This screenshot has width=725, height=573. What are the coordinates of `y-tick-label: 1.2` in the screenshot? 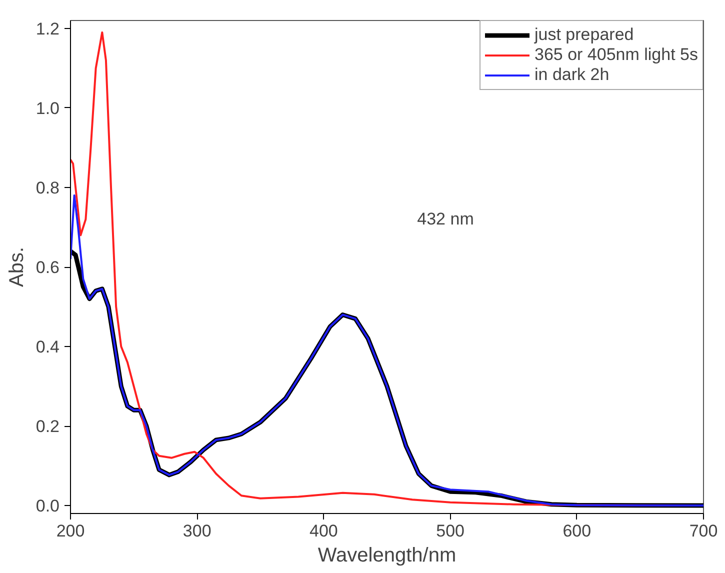 It's located at (48, 28).